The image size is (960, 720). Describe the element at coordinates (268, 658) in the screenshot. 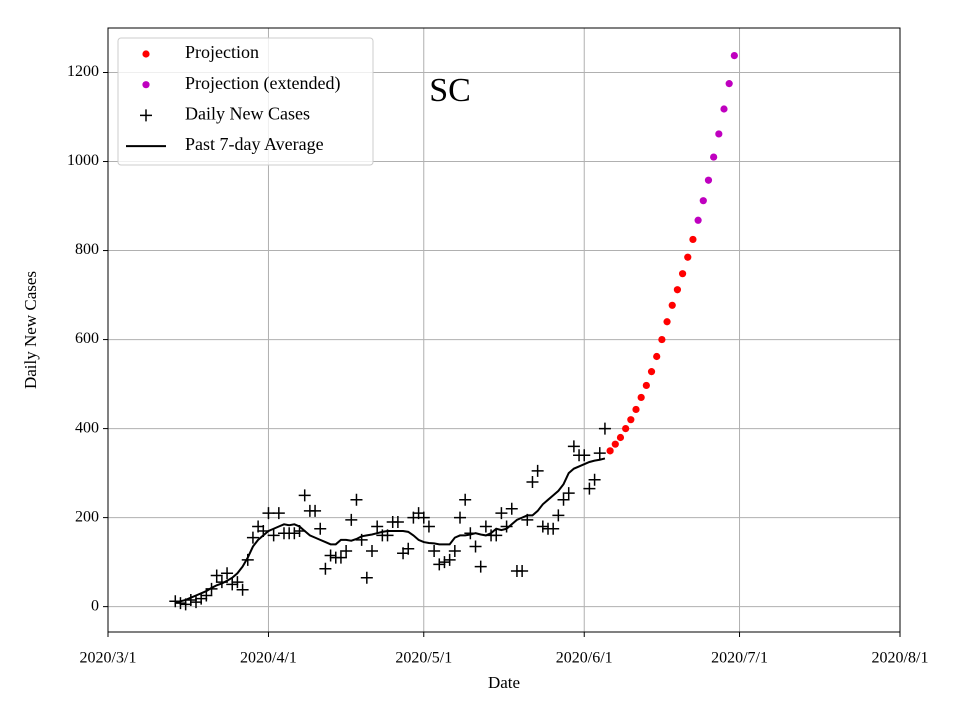

I see `x-tick-label: 2020/4/1` at that location.